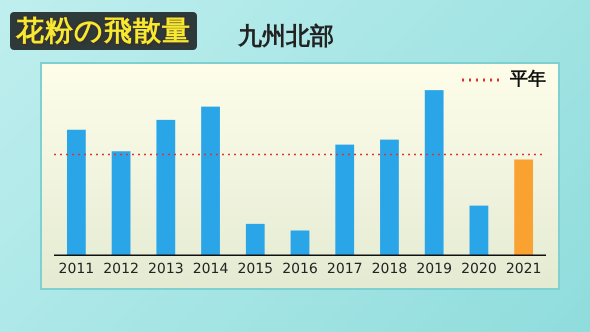  Describe the element at coordinates (210, 269) in the screenshot. I see `x-tick-label: 2014` at that location.